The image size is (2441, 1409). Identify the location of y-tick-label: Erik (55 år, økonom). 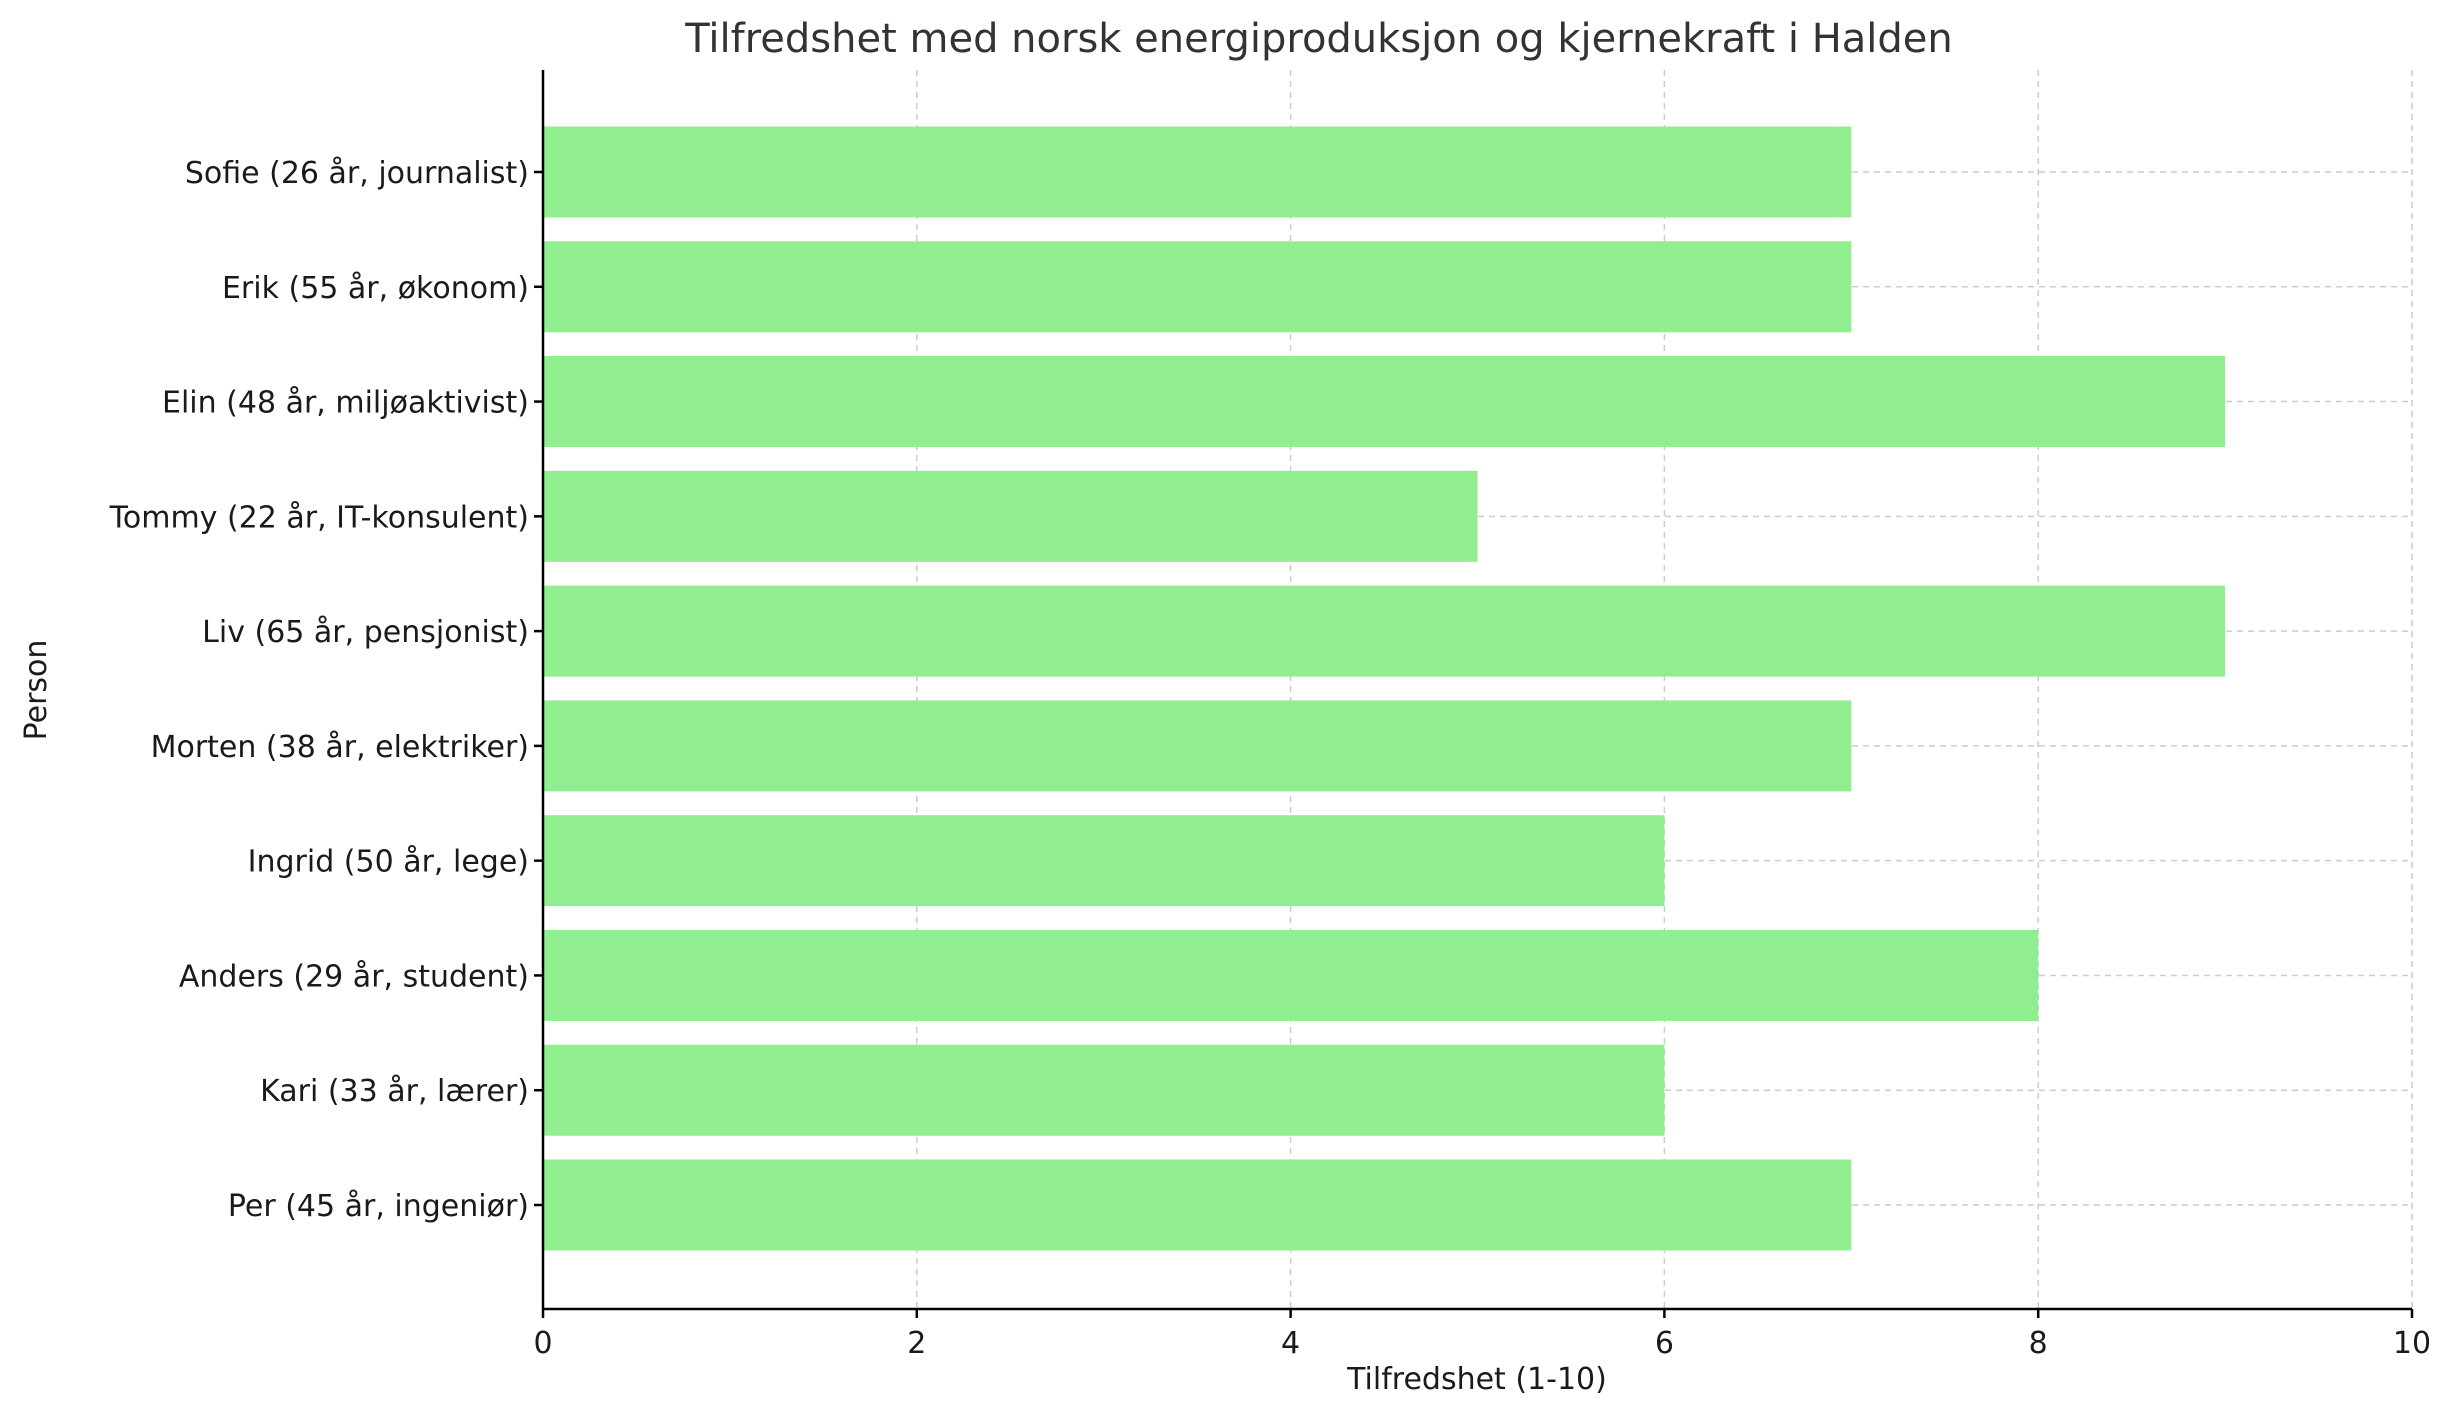
(375, 288).